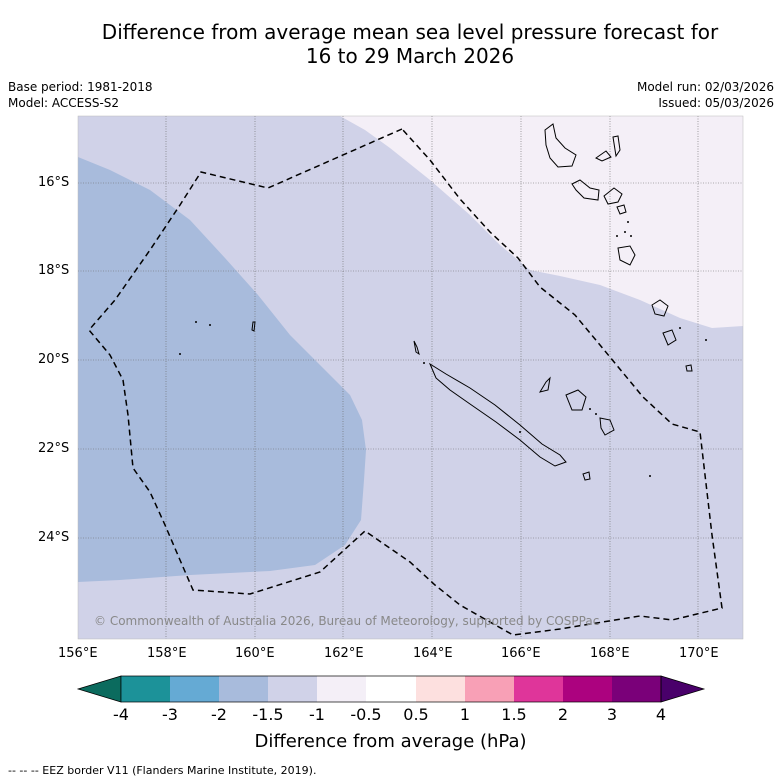  I want to click on lon-tick: 166°E, so click(521, 653).